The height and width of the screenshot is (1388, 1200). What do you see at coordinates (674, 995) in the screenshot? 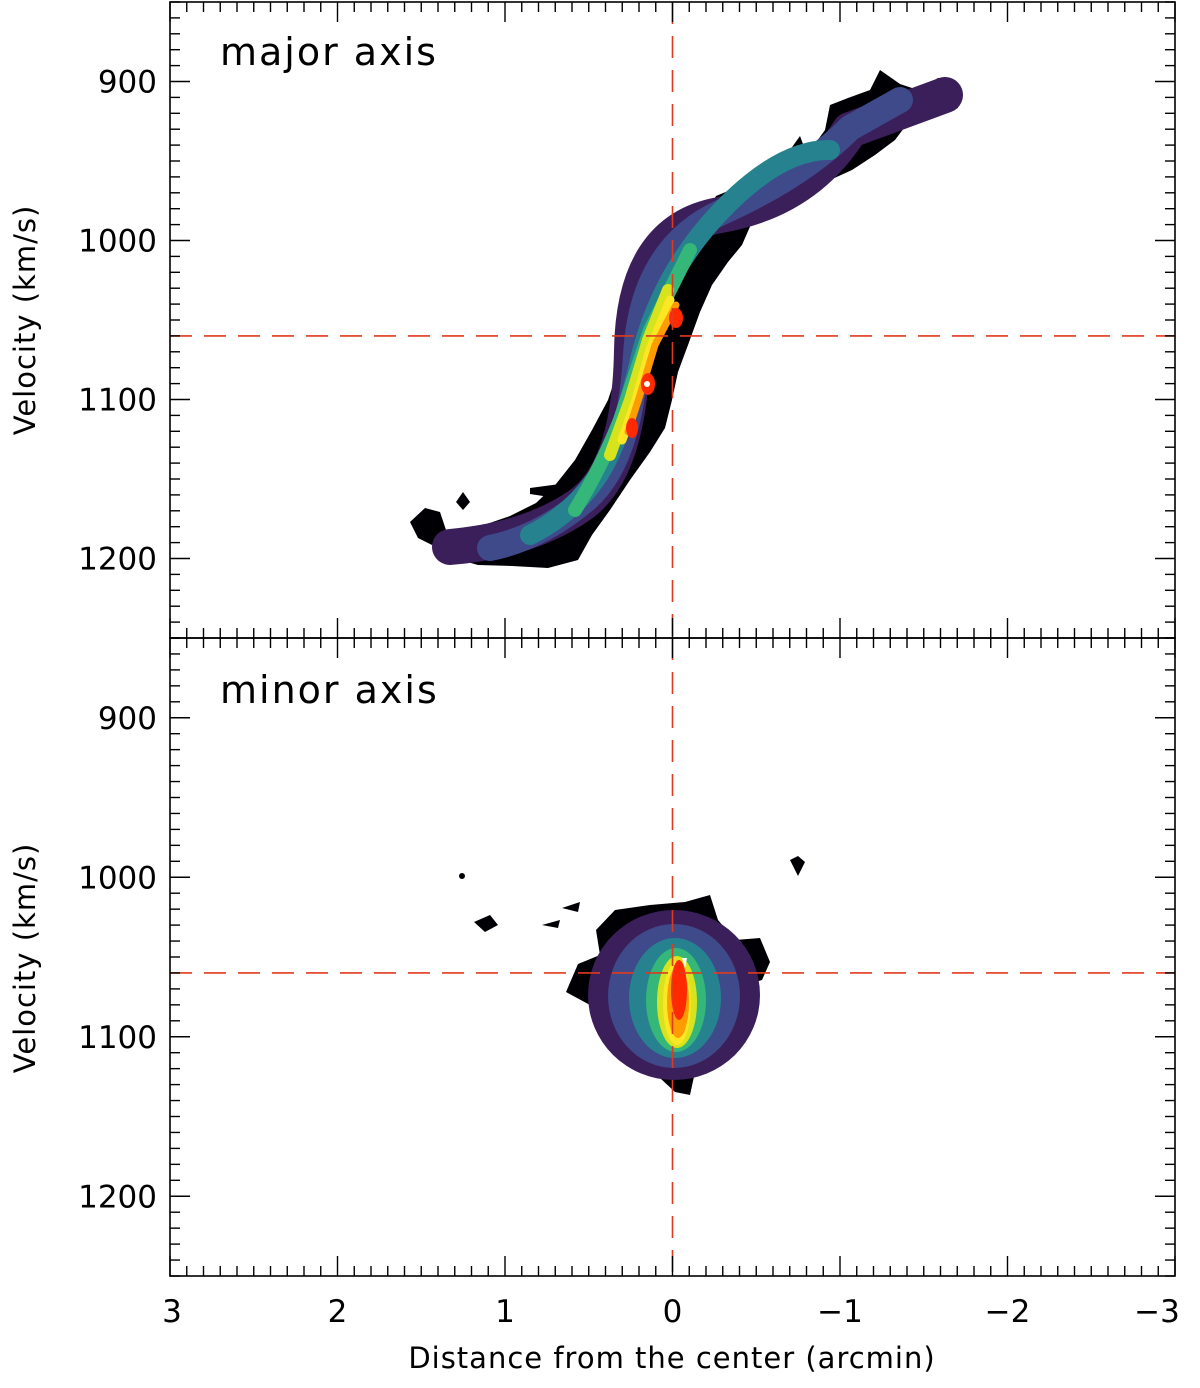
I see `minor-axis-contours` at bounding box center [674, 995].